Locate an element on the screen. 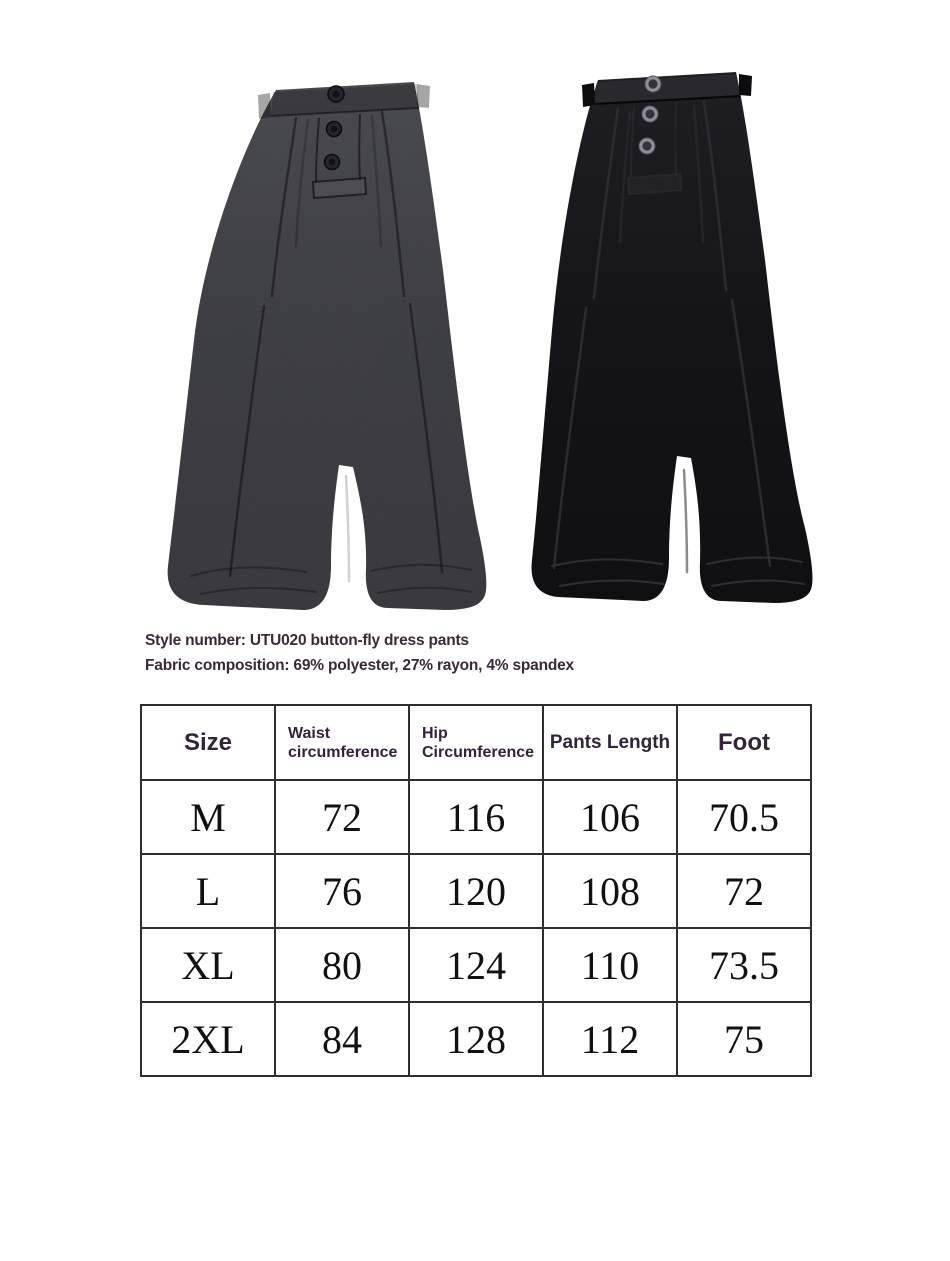 Image resolution: width=950 pixels, height=1261 pixels. charcoal-belt-loop-left is located at coordinates (264, 106).